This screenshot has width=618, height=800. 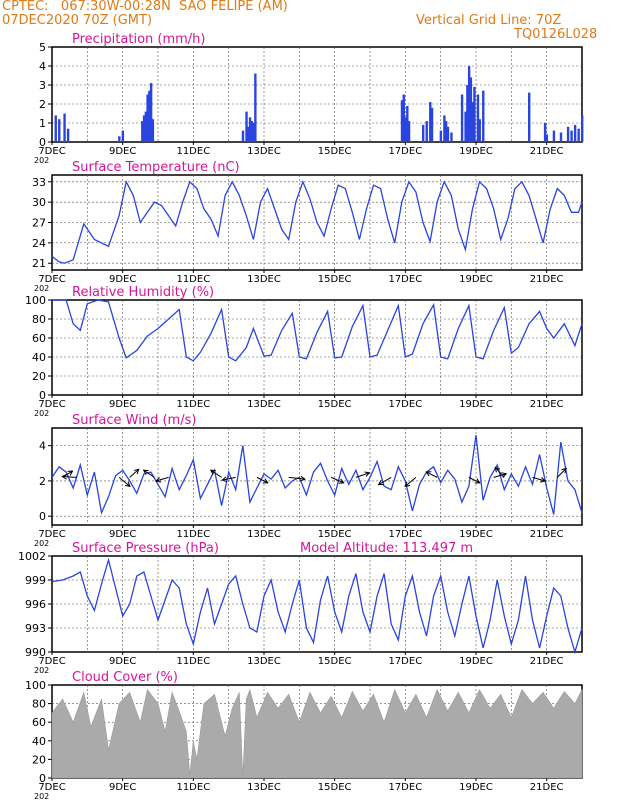 What do you see at coordinates (35, 685) in the screenshot?
I see `cloud-ytick-label: 100` at bounding box center [35, 685].